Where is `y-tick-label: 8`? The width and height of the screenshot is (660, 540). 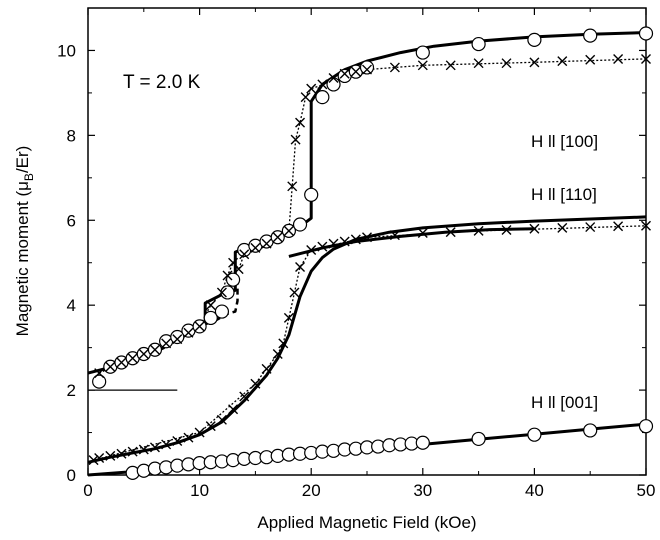
y-tick-label: 8 is located at coordinates (71, 135).